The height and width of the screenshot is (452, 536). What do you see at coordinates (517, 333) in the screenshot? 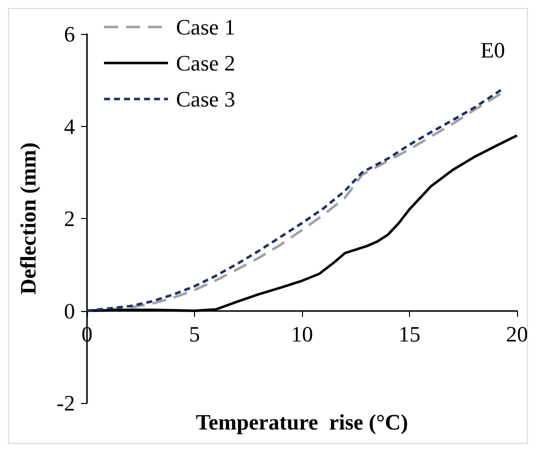
I see `x-tick-label: 20` at bounding box center [517, 333].